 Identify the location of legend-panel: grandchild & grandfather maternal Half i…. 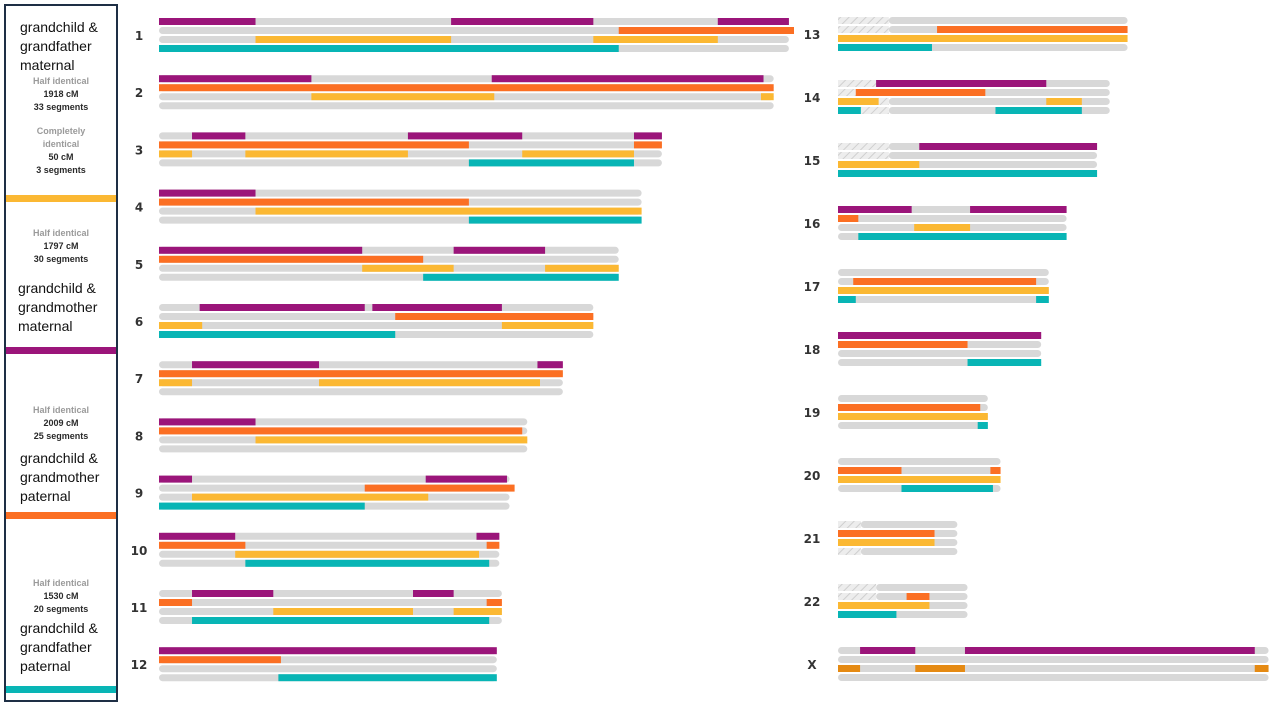
(61, 353).